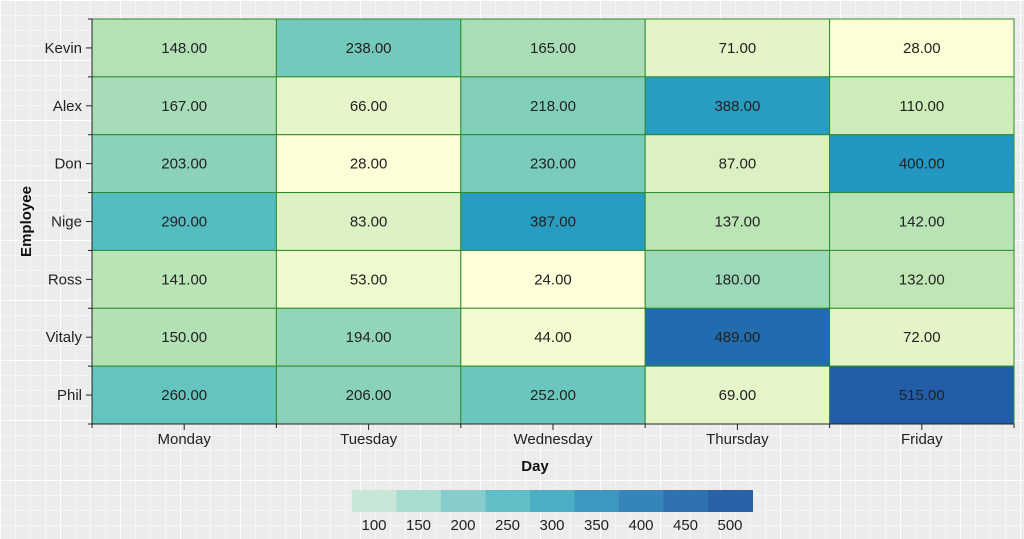 The height and width of the screenshot is (539, 1024). I want to click on legend-tick-label: 250, so click(507, 525).